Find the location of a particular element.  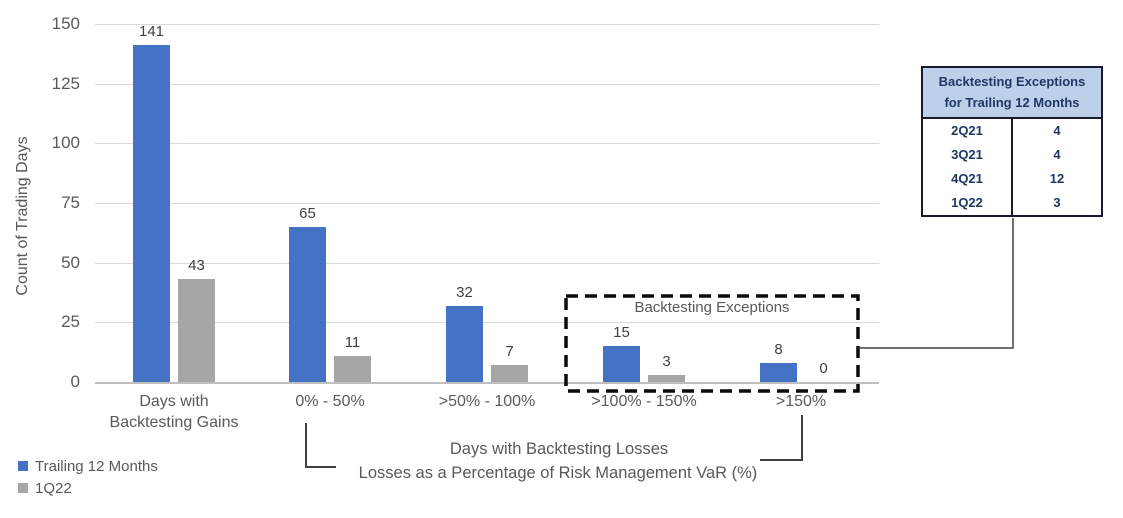

category-label: >50% - 100% is located at coordinates (487, 401).